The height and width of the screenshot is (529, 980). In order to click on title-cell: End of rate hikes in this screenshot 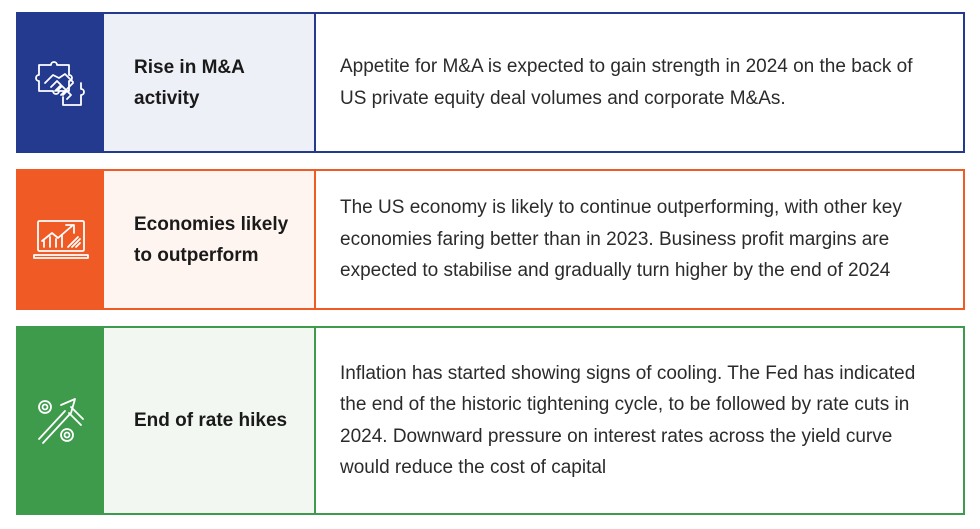, I will do `click(210, 420)`.